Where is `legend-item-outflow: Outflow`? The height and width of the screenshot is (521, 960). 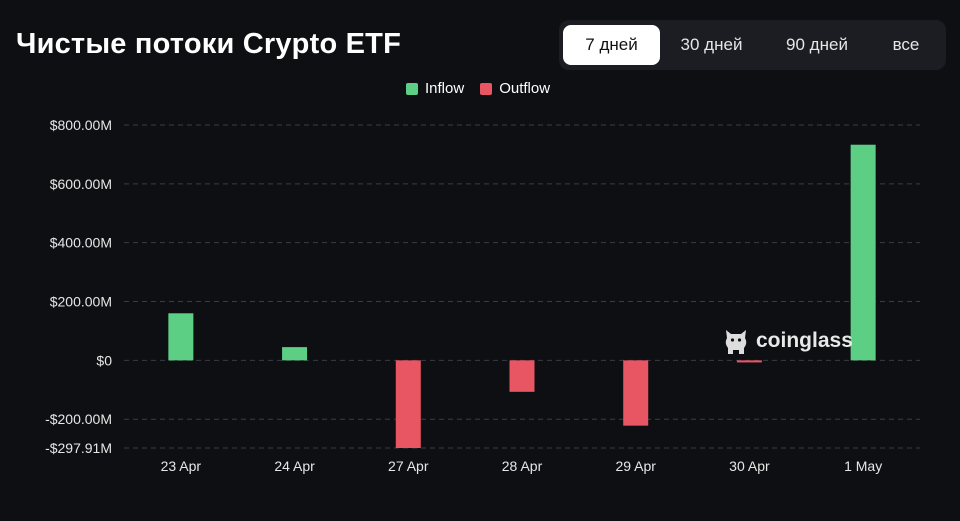
legend-item-outflow: Outflow is located at coordinates (515, 88).